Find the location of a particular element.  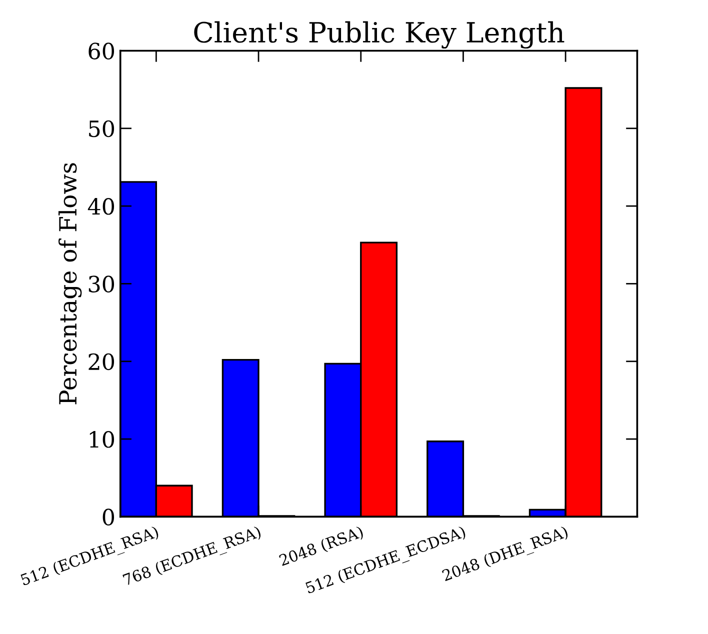

y-tick-label: 10 is located at coordinates (102, 439).